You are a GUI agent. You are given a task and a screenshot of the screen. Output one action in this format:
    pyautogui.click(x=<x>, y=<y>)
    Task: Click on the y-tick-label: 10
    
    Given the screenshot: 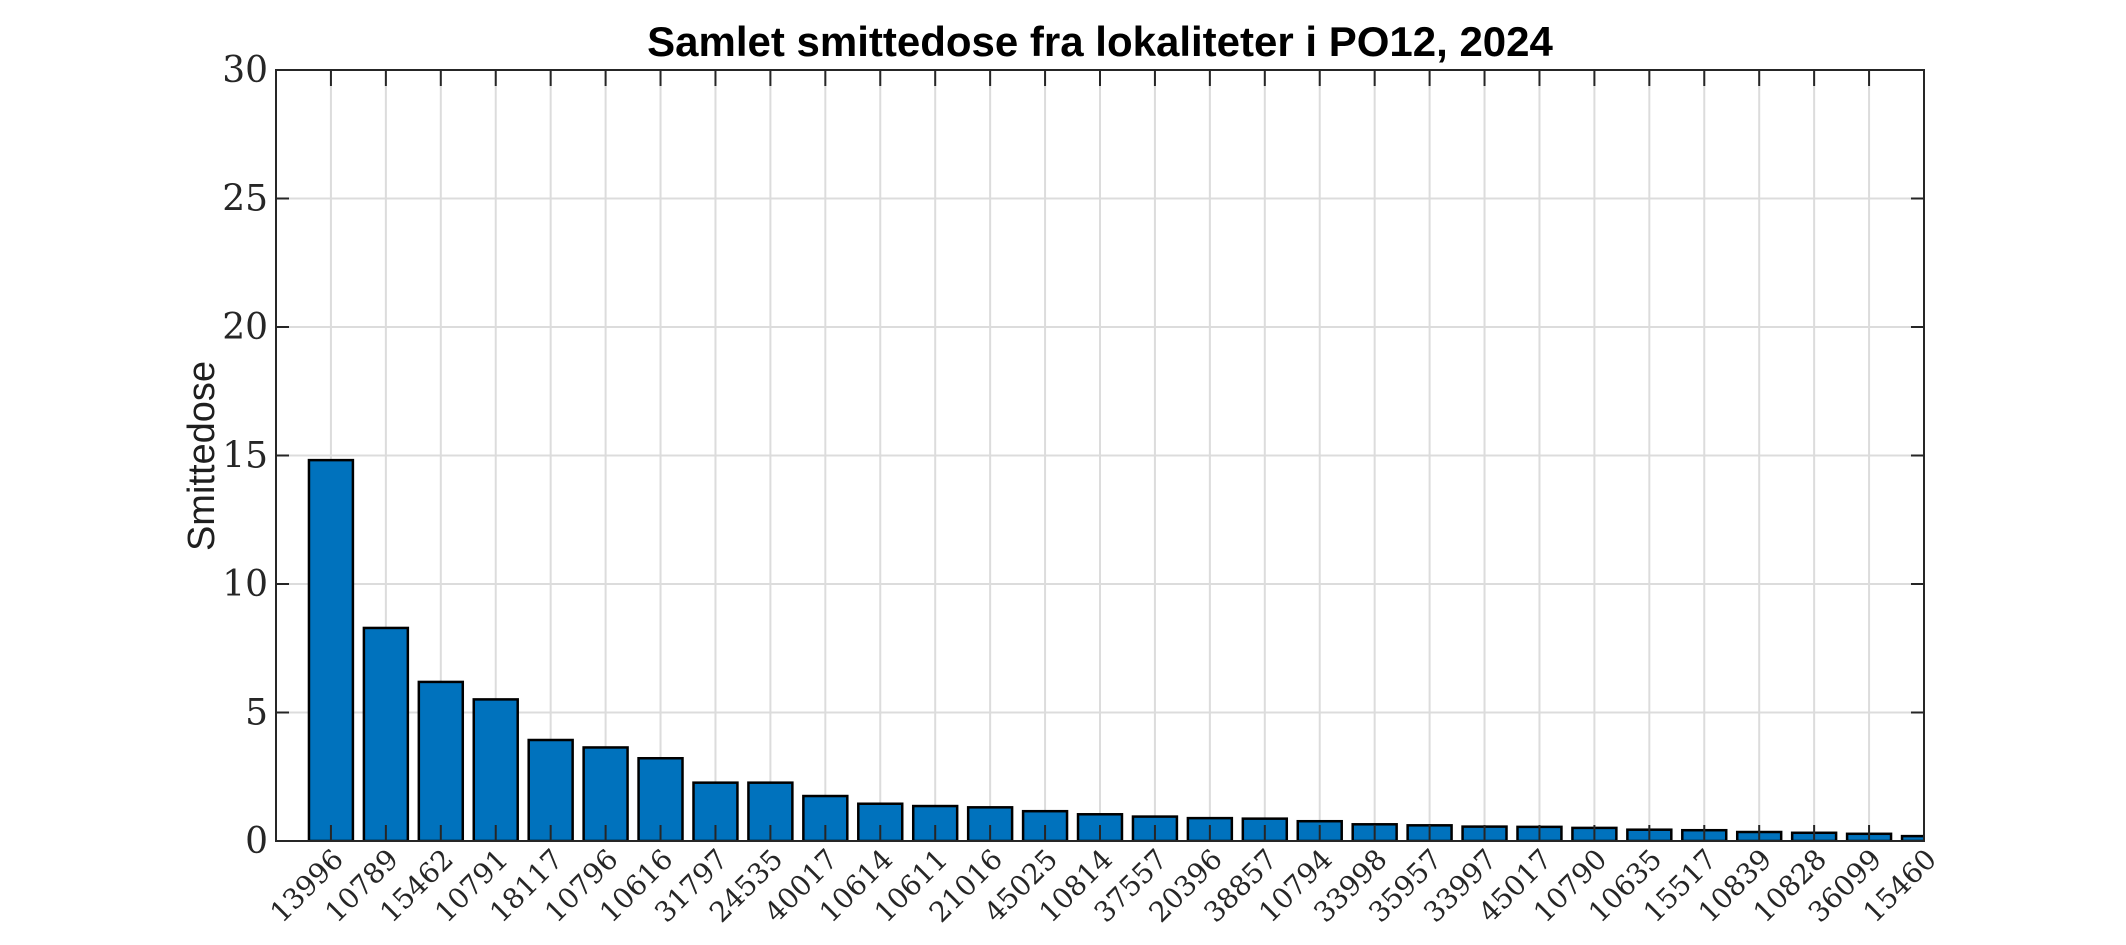 What is the action you would take?
    pyautogui.click(x=245, y=584)
    